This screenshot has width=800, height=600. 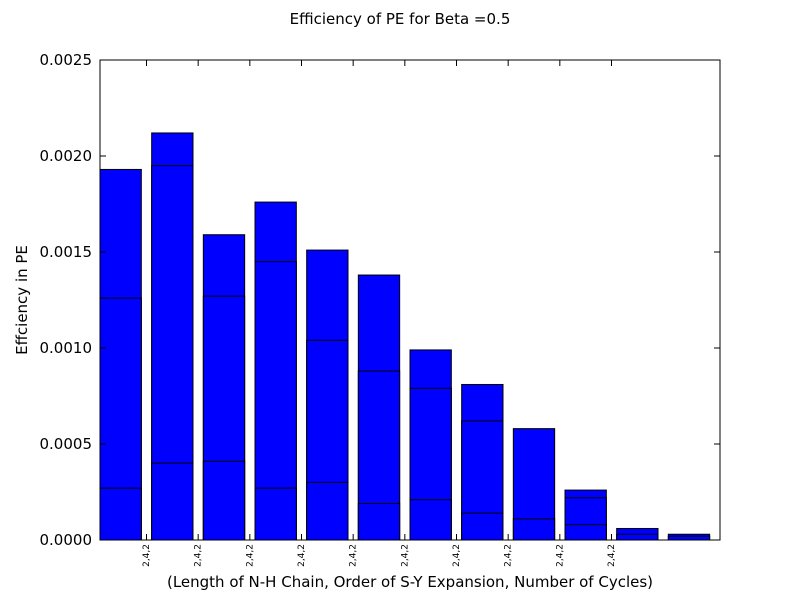 What do you see at coordinates (66, 444) in the screenshot?
I see `y-tick-label-1: 0.0005` at bounding box center [66, 444].